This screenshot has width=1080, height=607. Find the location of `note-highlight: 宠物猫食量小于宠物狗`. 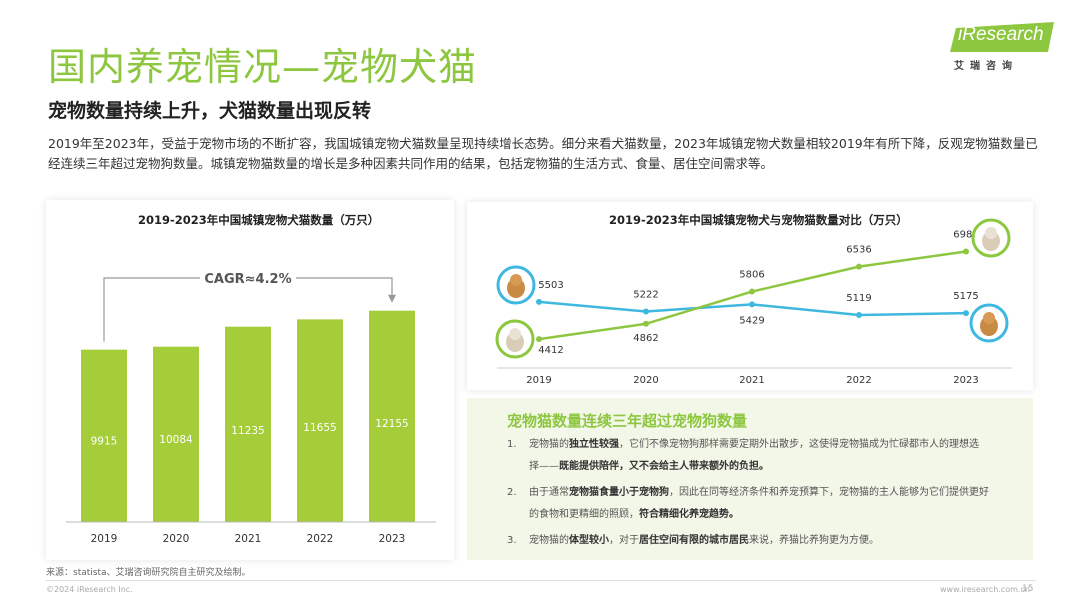

note-highlight: 宠物猫食量小于宠物狗 is located at coordinates (619, 492).